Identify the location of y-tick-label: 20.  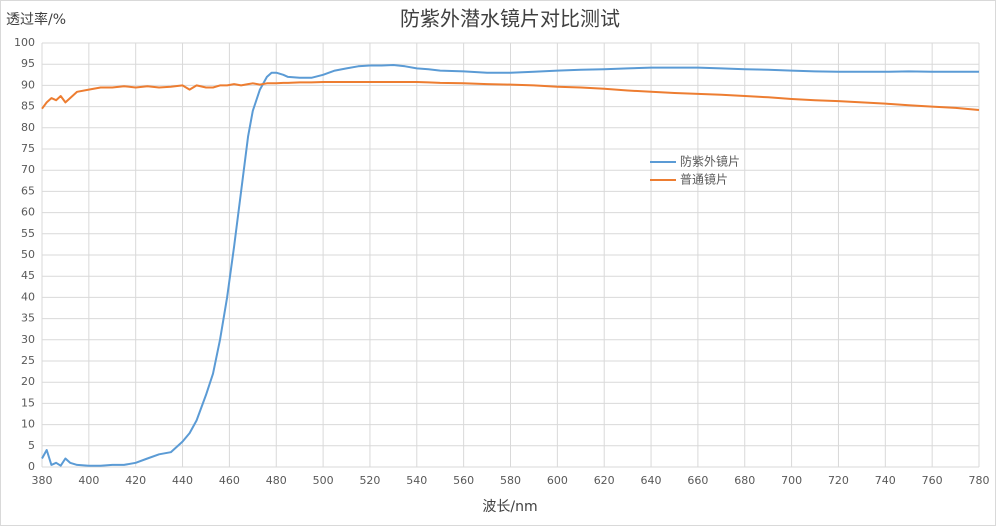
(28, 381).